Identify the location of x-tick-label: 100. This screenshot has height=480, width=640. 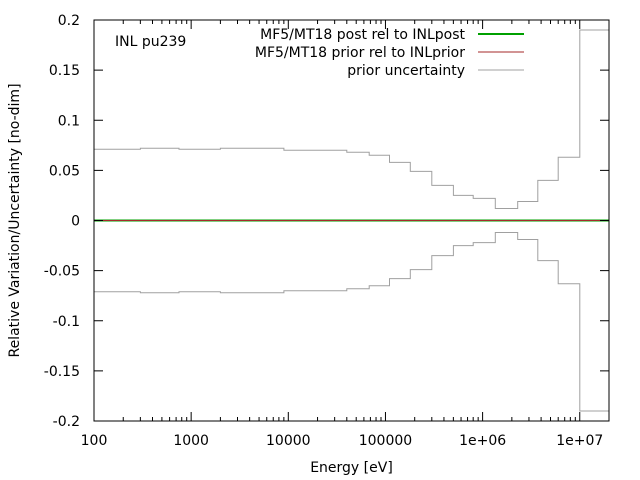
(94, 441).